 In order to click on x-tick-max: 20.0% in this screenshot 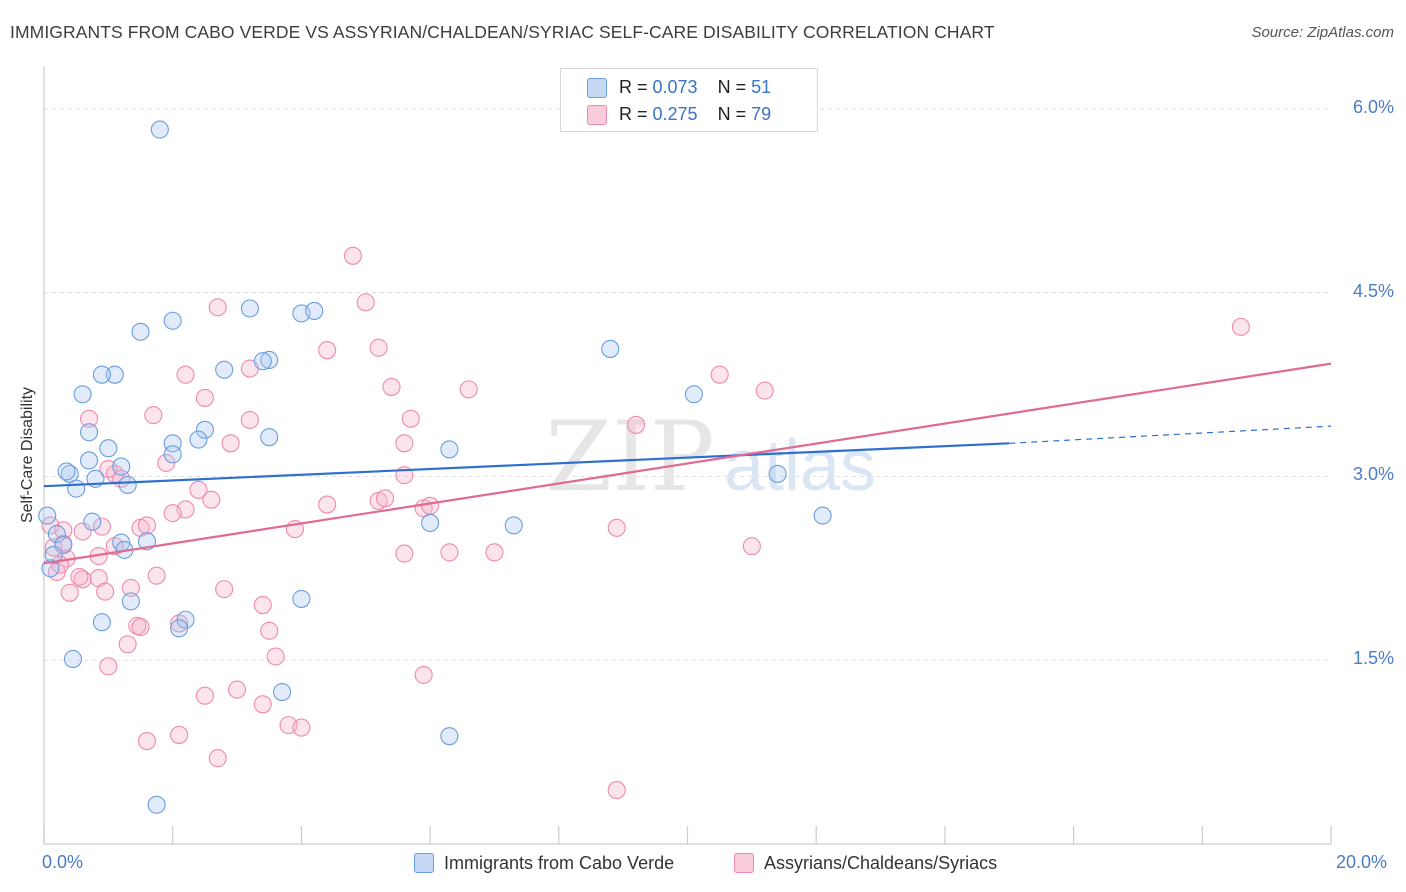, I will do `click(1362, 862)`.